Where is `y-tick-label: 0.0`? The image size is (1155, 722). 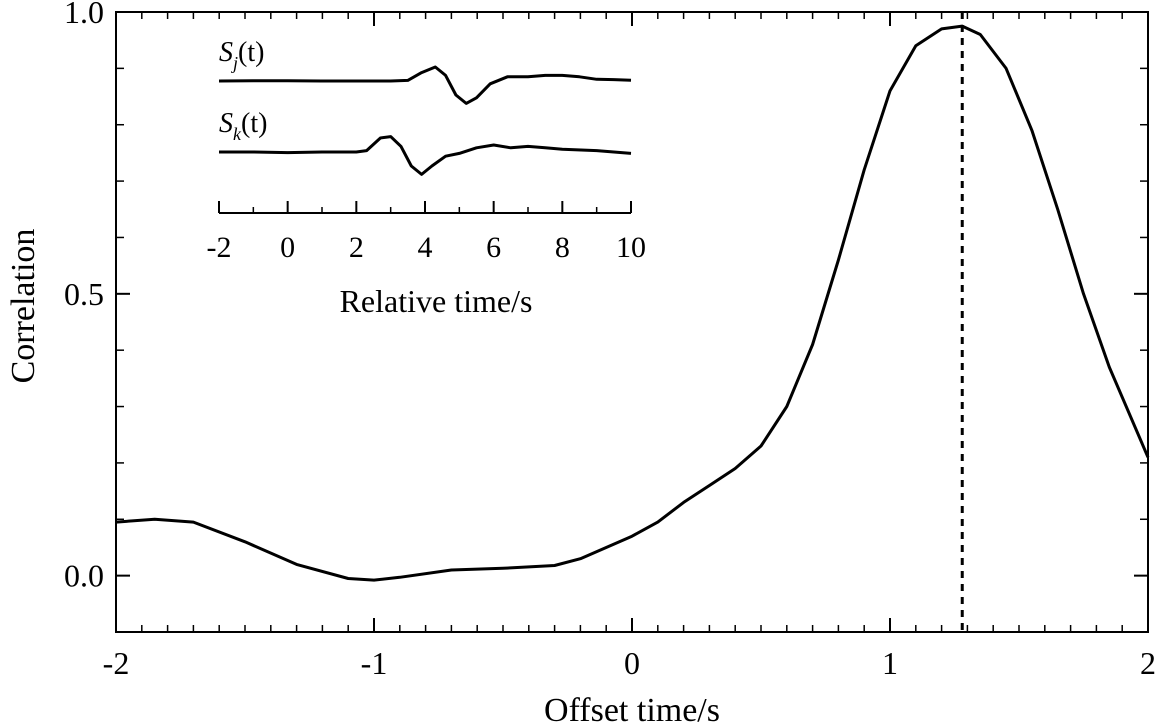 y-tick-label: 0.0 is located at coordinates (84, 576).